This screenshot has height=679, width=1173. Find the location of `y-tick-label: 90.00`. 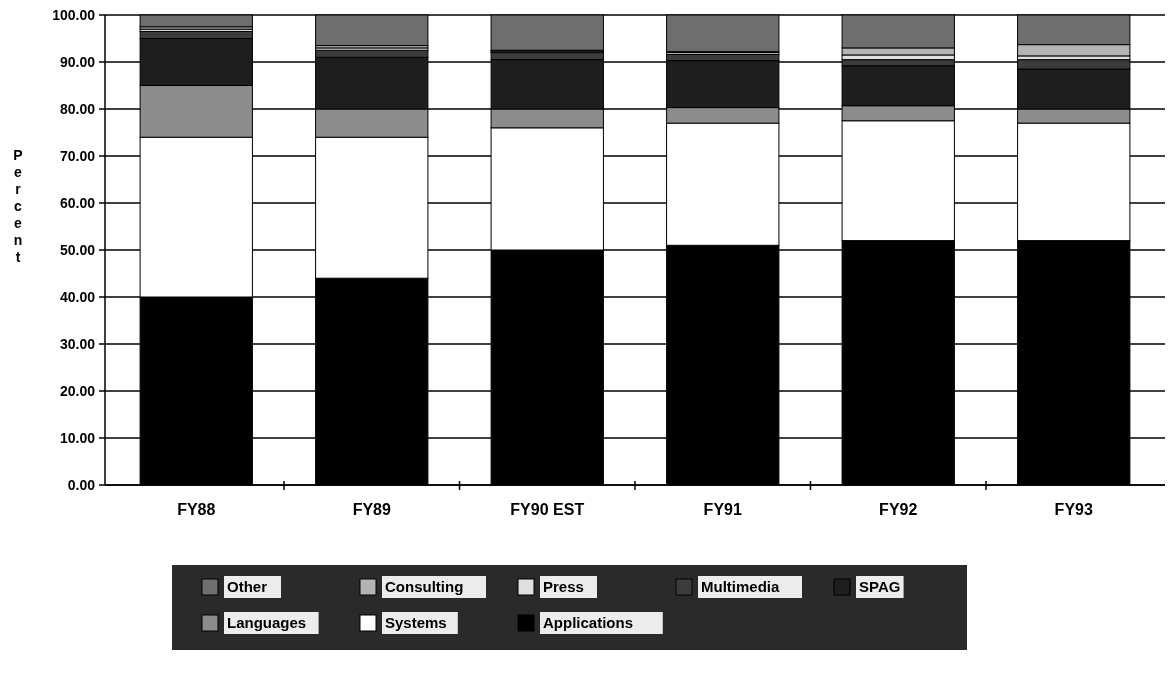

y-tick-label: 90.00 is located at coordinates (77, 61).